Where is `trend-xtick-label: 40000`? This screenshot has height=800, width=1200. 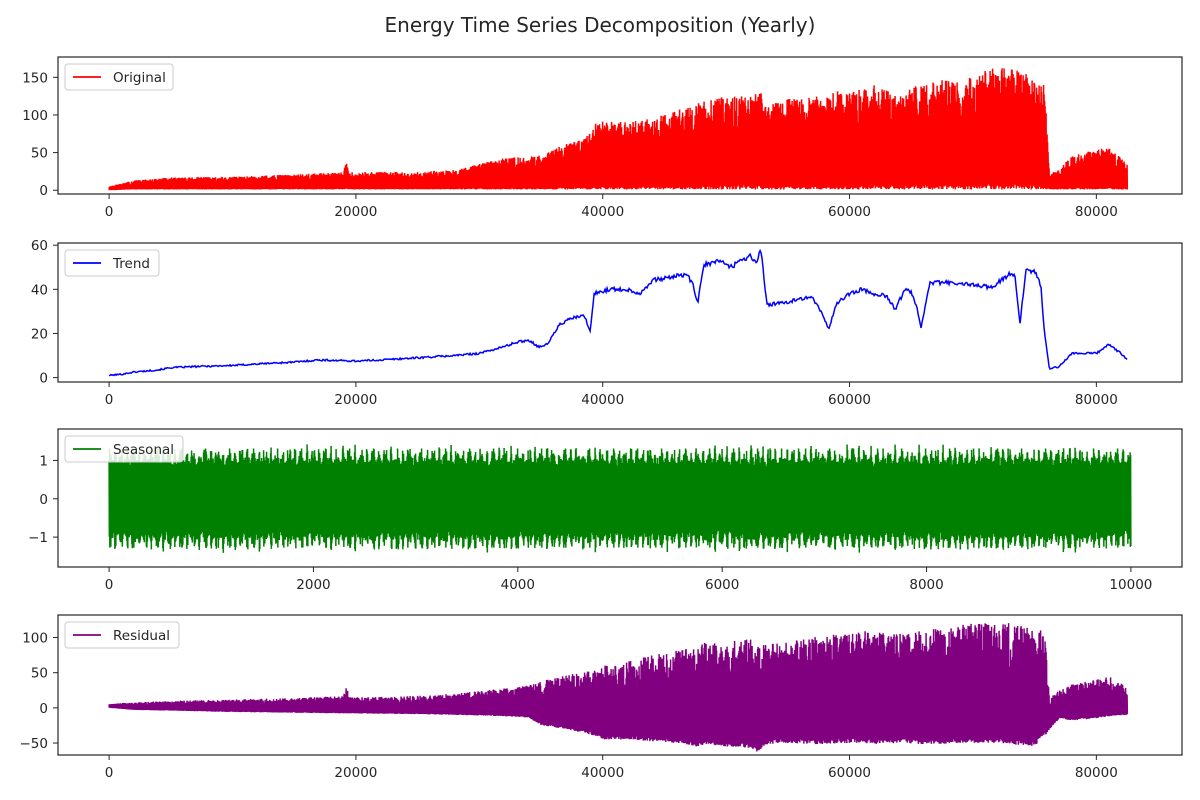
trend-xtick-label: 40000 is located at coordinates (602, 400).